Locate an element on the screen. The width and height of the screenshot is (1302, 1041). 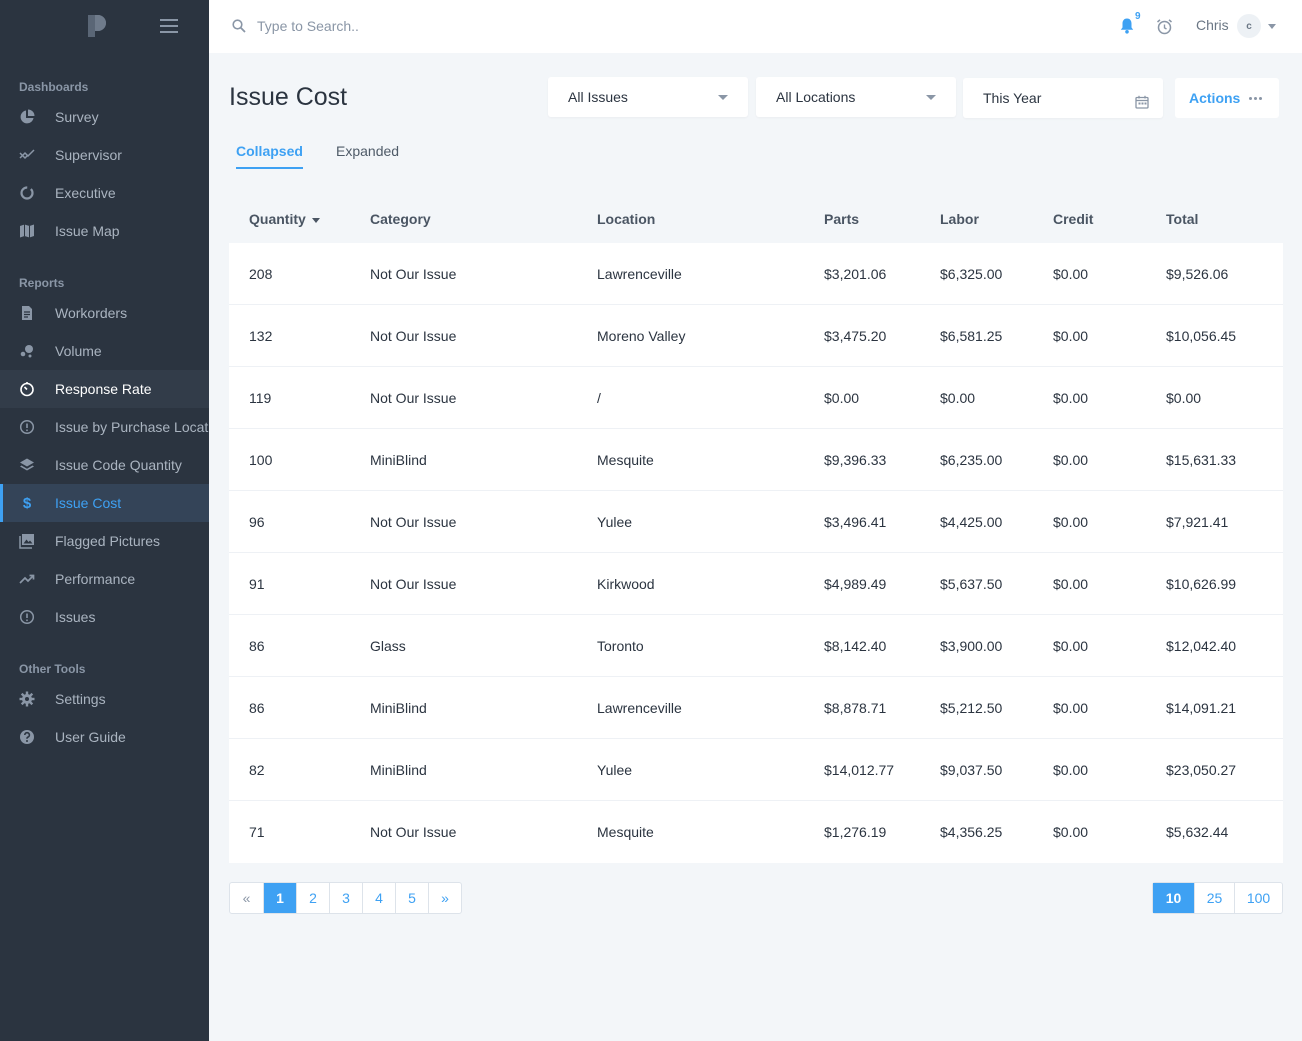
column-header-credit: Credit is located at coordinates (1073, 219).